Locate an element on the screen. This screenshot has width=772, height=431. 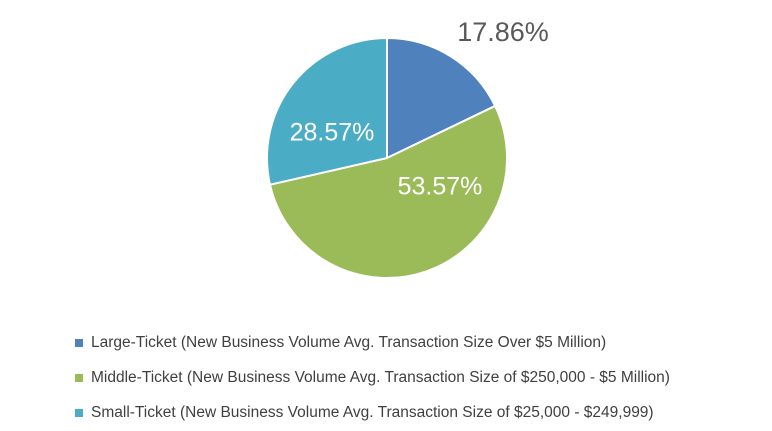
data-labels: 17.86% 53.57% 28.57% is located at coordinates (419, 108).